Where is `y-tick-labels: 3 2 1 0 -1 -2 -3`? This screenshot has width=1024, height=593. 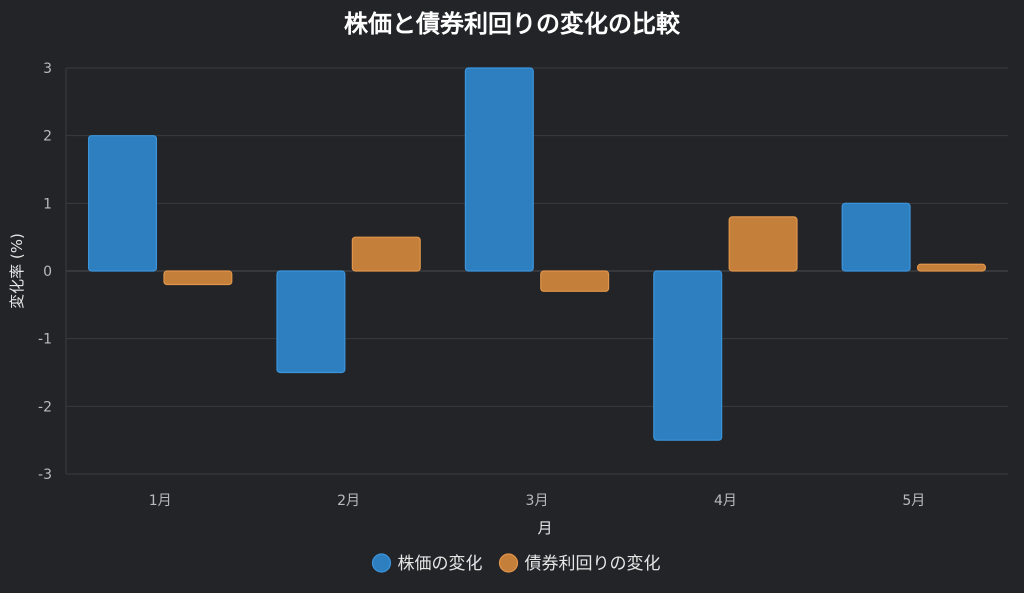 y-tick-labels: 3 2 1 0 -1 -2 -3 is located at coordinates (45, 272).